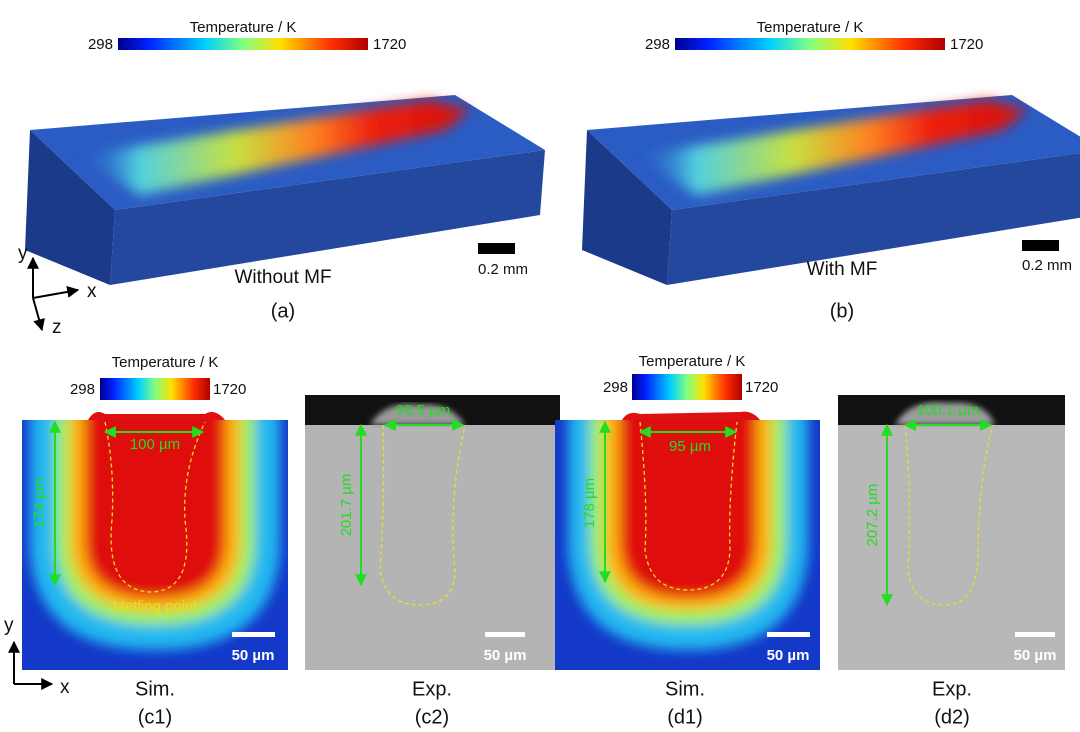 The image size is (1080, 732). What do you see at coordinates (951, 561) in the screenshot?
I see `panel-d2: 100.1 µm 207.2 µm 50 µm Exp. (d2)` at bounding box center [951, 561].